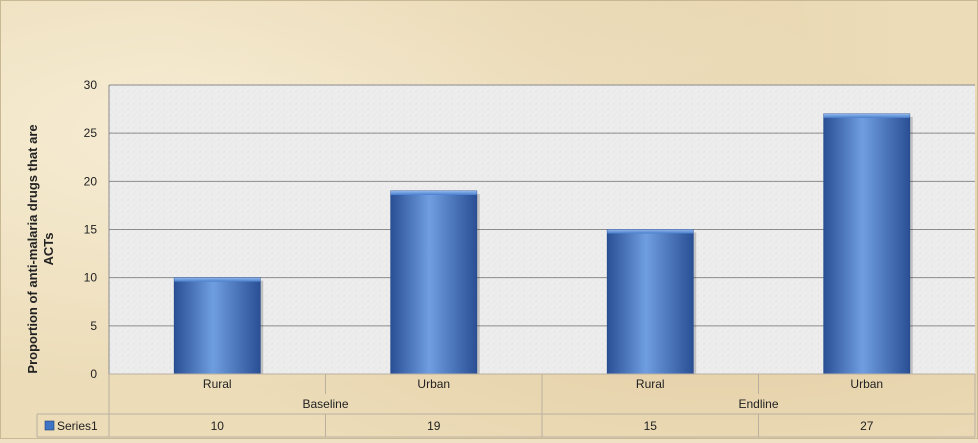 This screenshot has height=443, width=978. Describe the element at coordinates (325, 404) in the screenshot. I see `x-group-label: Baseline` at that location.